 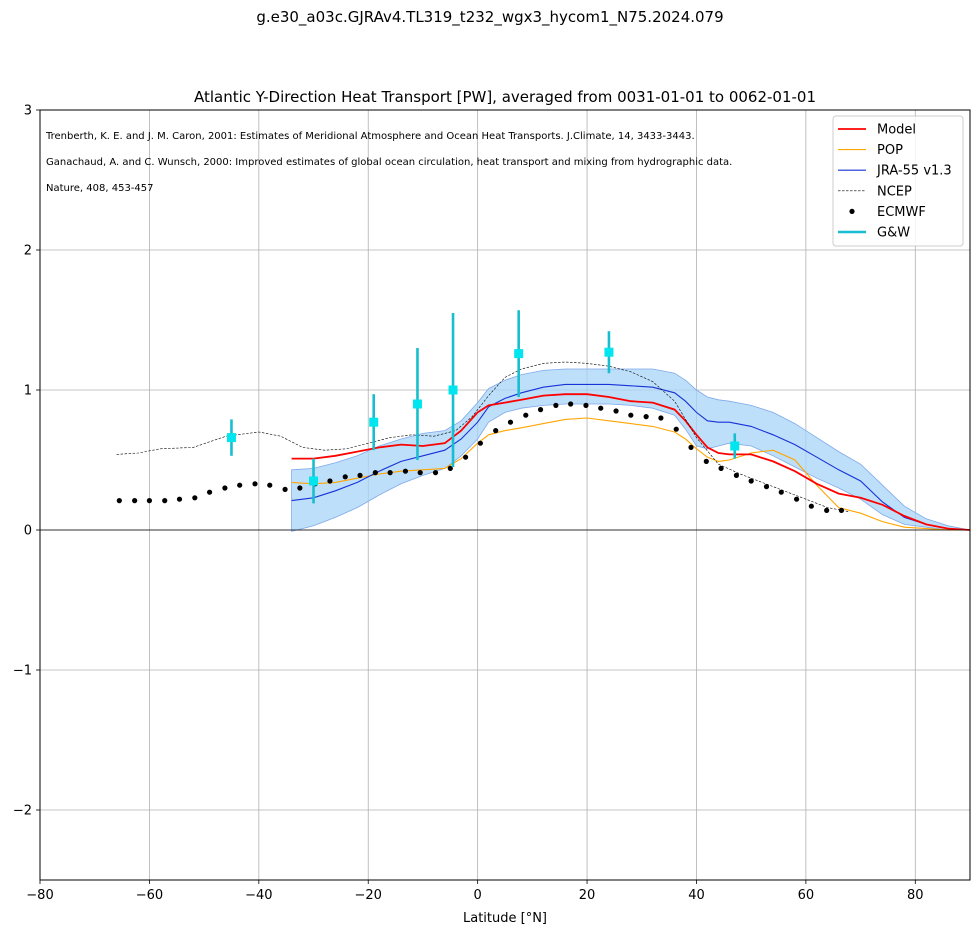 What do you see at coordinates (22, 671) in the screenshot?
I see `y-tick-label: −1` at bounding box center [22, 671].